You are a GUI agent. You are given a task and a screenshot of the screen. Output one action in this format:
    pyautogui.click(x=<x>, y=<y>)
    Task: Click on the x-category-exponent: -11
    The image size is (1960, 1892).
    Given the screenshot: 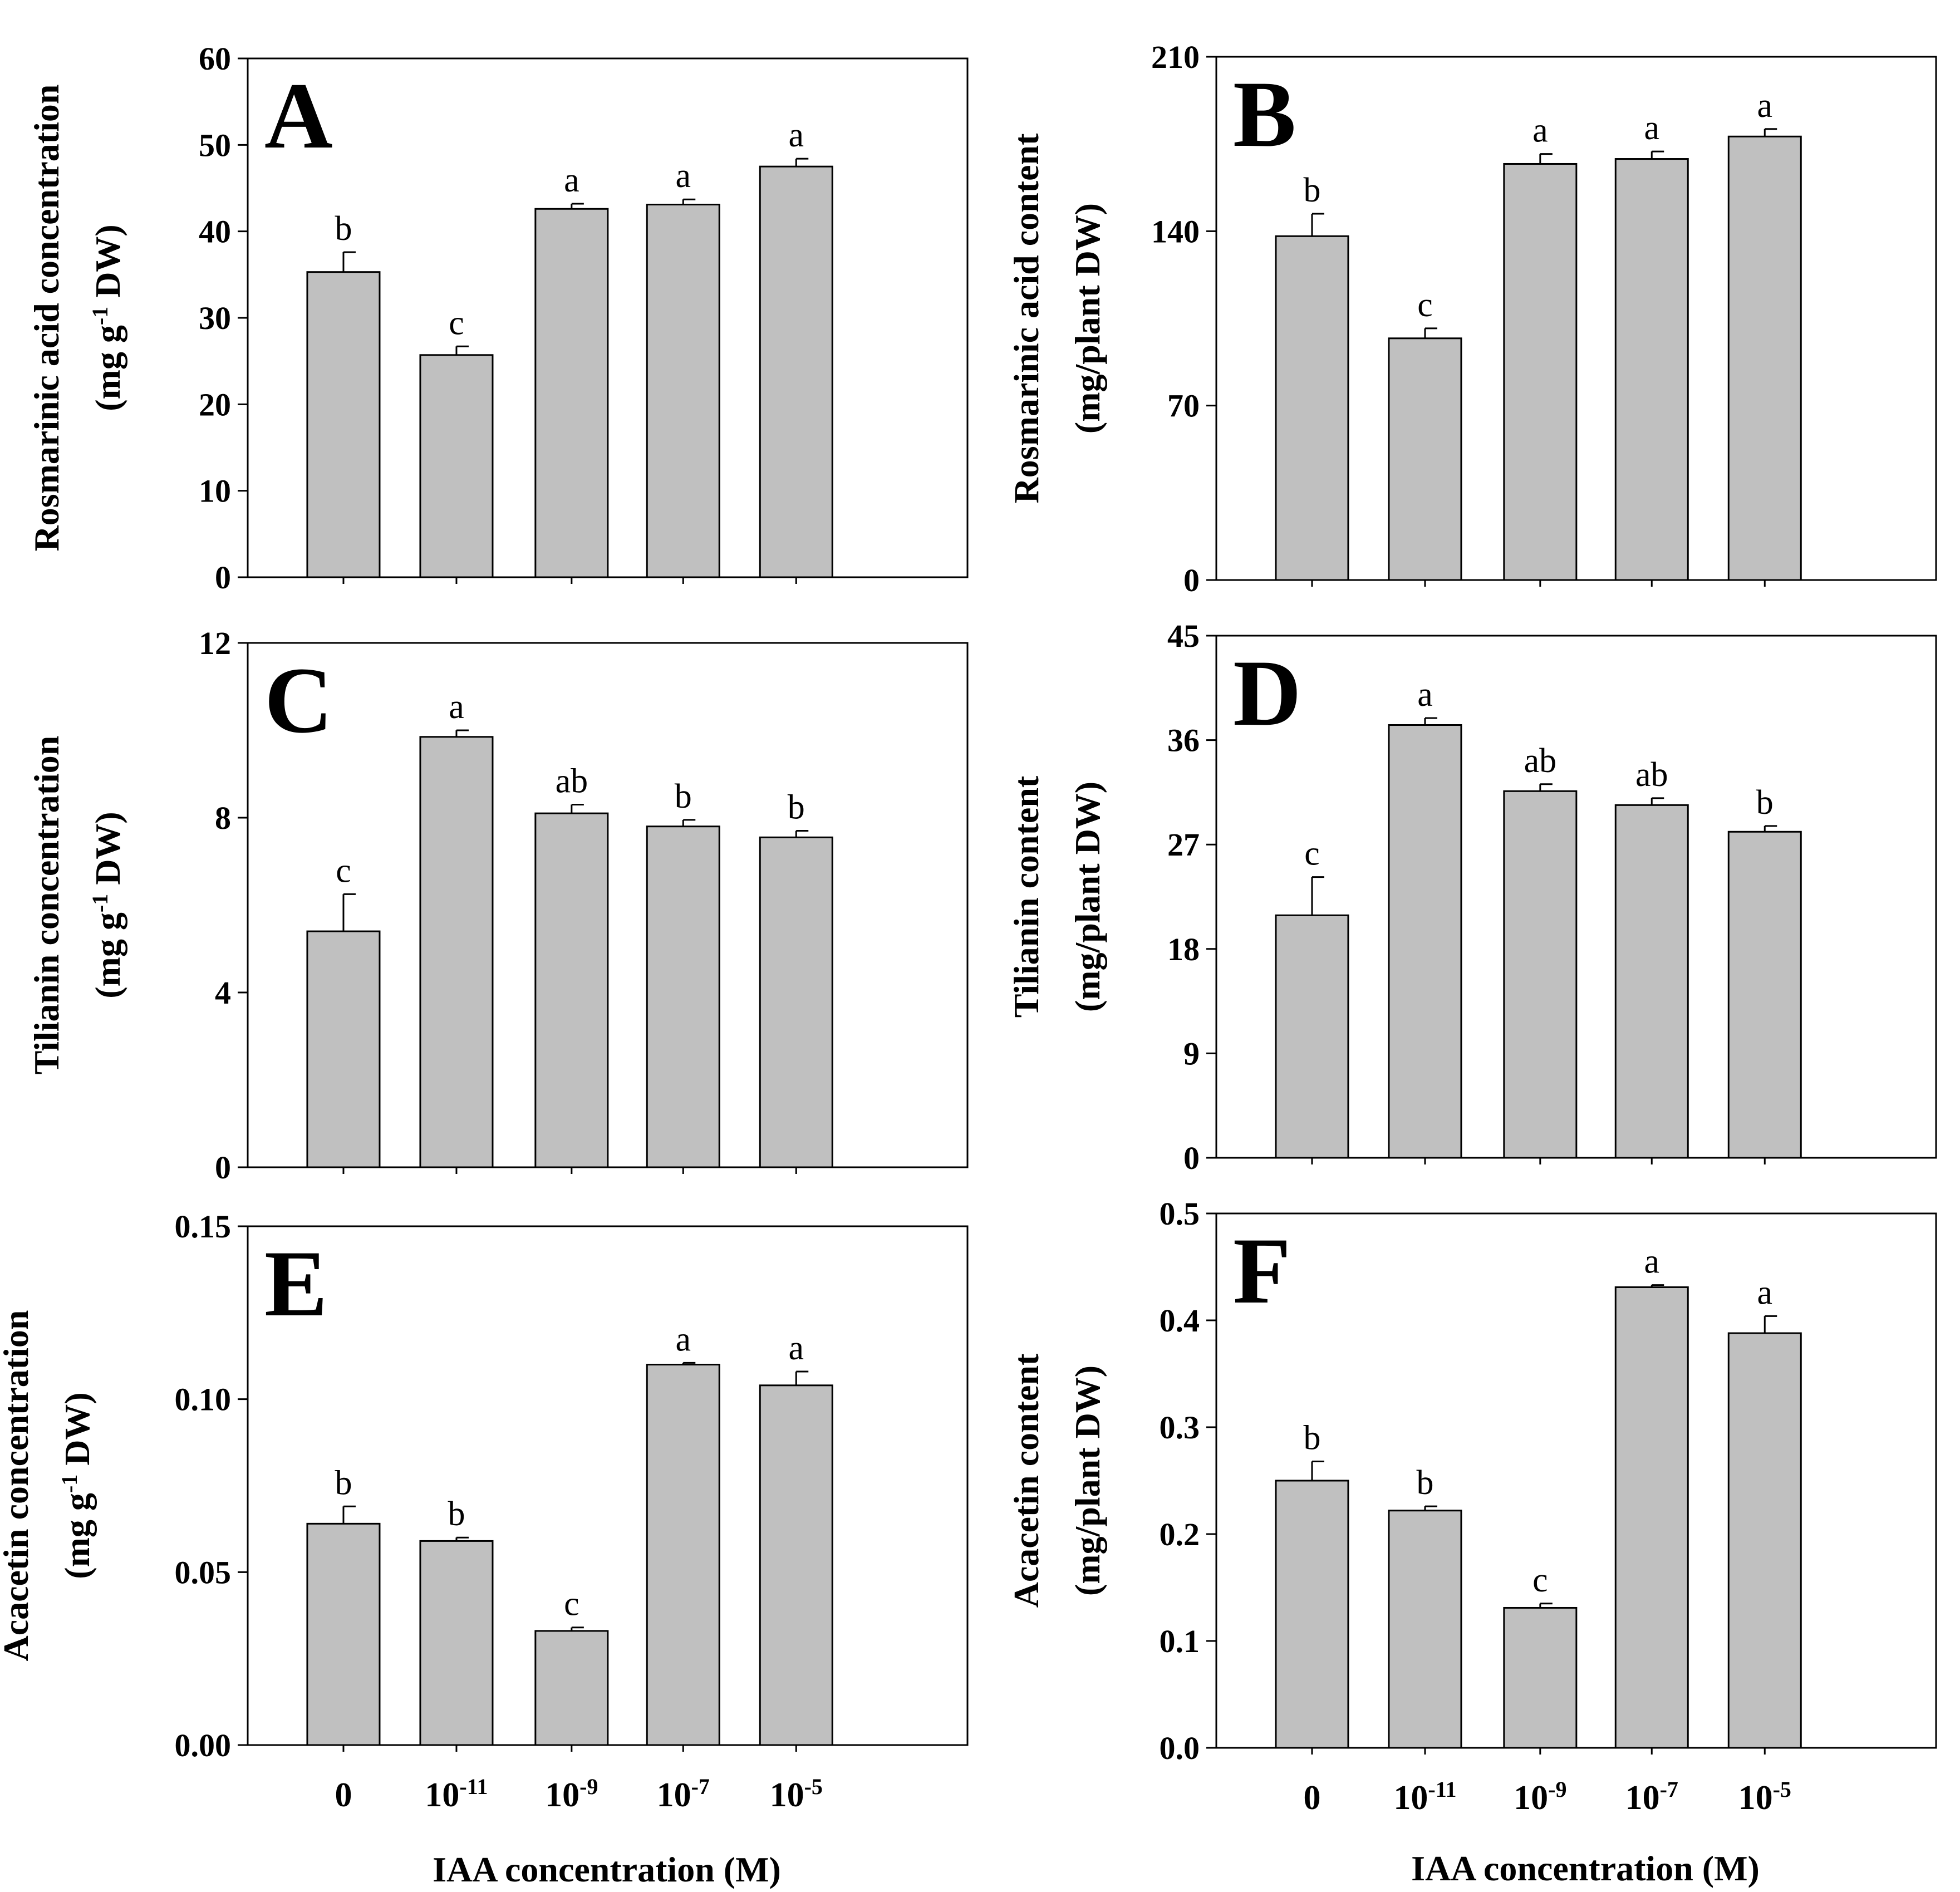 What is the action you would take?
    pyautogui.click(x=1442, y=1790)
    